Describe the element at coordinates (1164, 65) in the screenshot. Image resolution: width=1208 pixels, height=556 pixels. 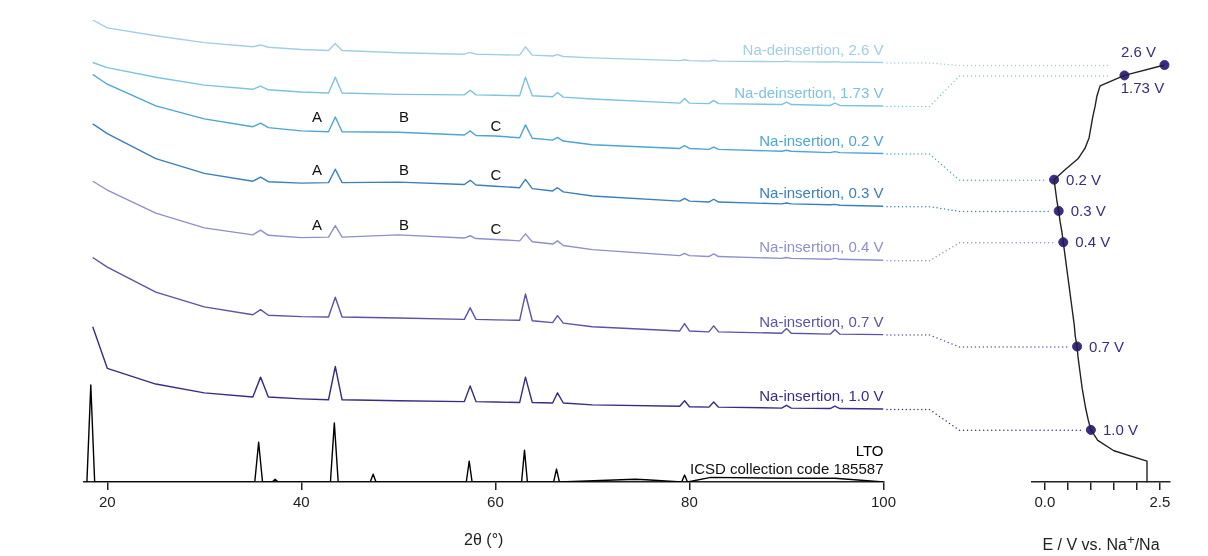
I see `point` at that location.